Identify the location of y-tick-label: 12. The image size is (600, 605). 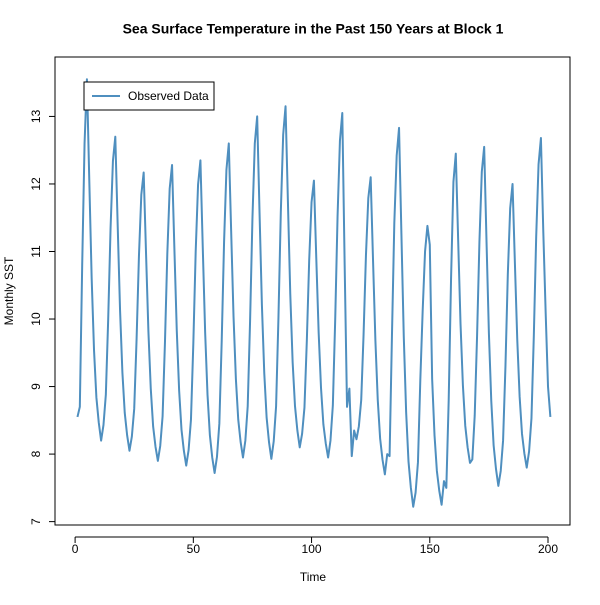
(36, 184).